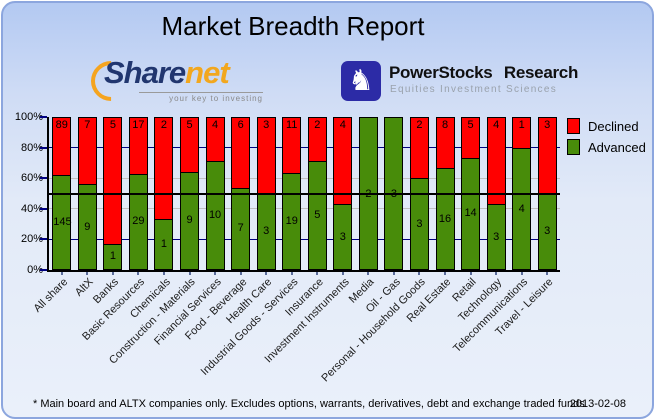 Image resolution: width=655 pixels, height=420 pixels. Describe the element at coordinates (470, 125) in the screenshot. I see `bar-retail-declined-count: 5` at that location.